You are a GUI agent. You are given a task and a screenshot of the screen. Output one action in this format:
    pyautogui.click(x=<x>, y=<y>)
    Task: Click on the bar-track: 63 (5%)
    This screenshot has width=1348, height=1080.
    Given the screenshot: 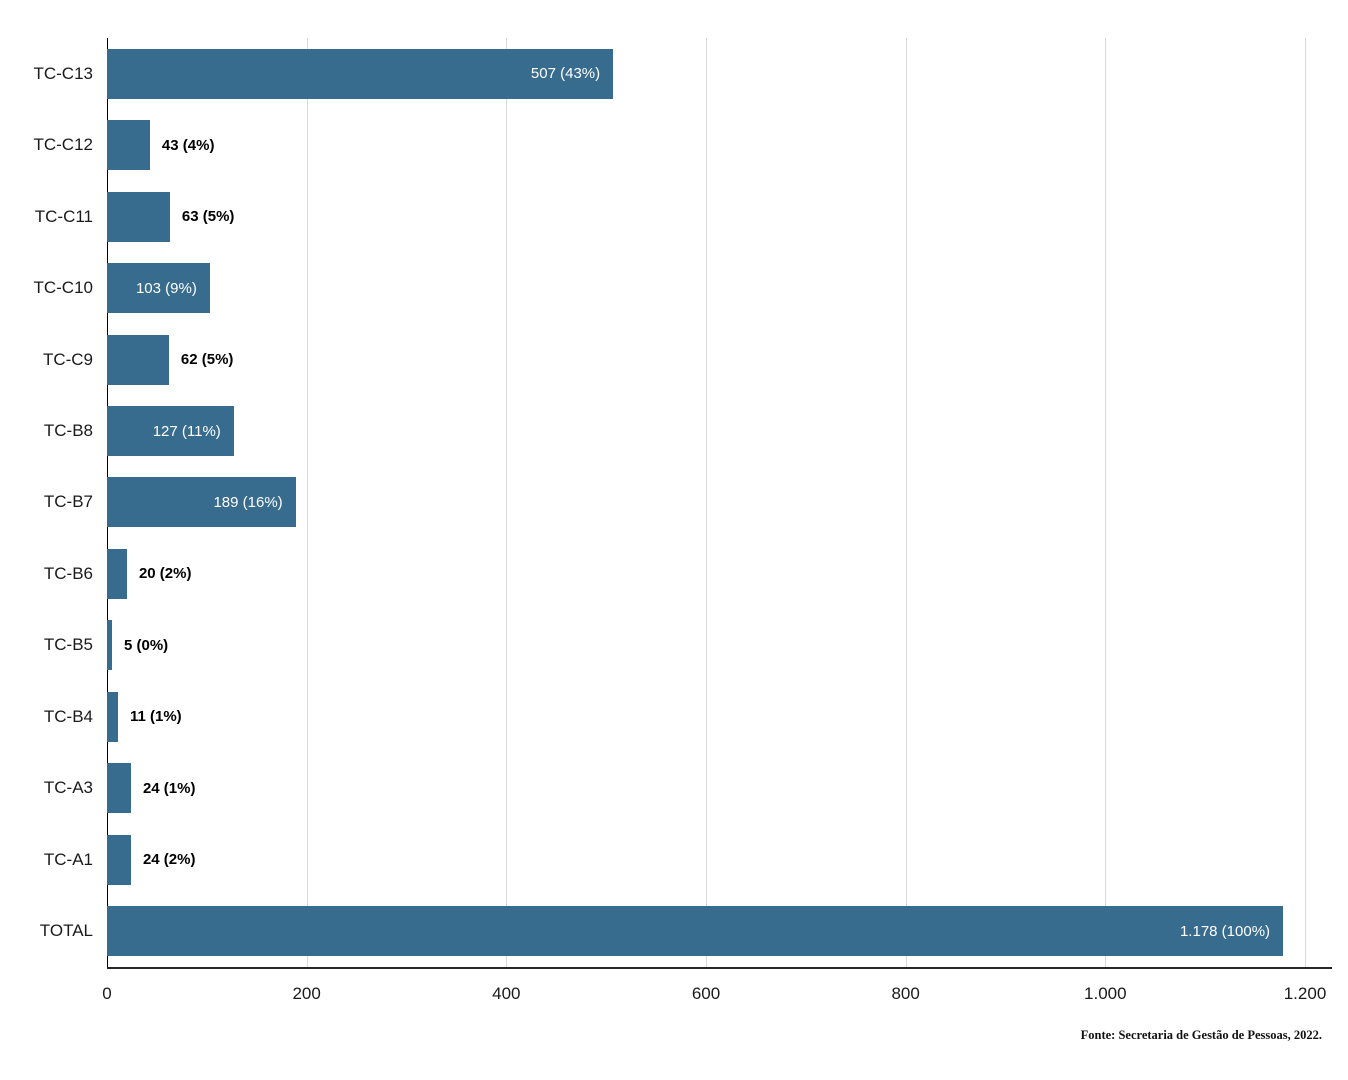 What is the action you would take?
    pyautogui.click(x=170, y=216)
    